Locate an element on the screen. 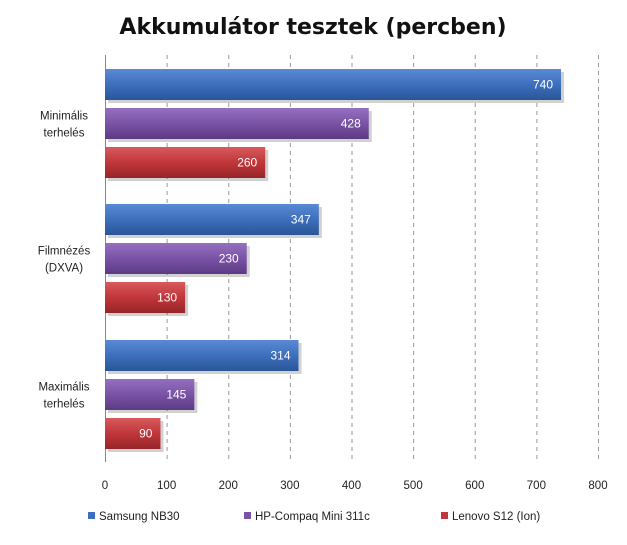 The image size is (627, 545). x-tick-label-600: 600 is located at coordinates (474, 486).